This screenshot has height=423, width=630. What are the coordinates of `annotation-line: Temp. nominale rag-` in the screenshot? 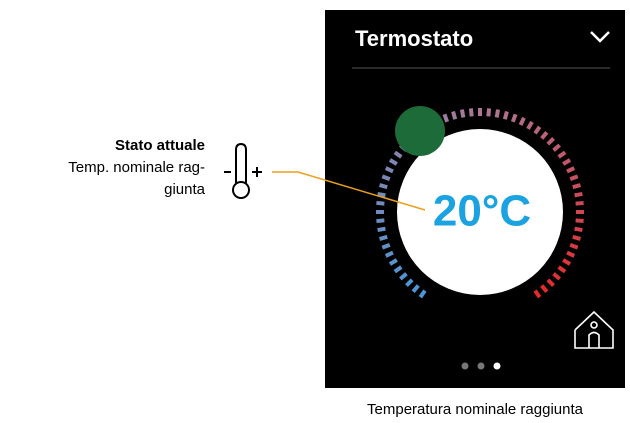 It's located at (136, 167).